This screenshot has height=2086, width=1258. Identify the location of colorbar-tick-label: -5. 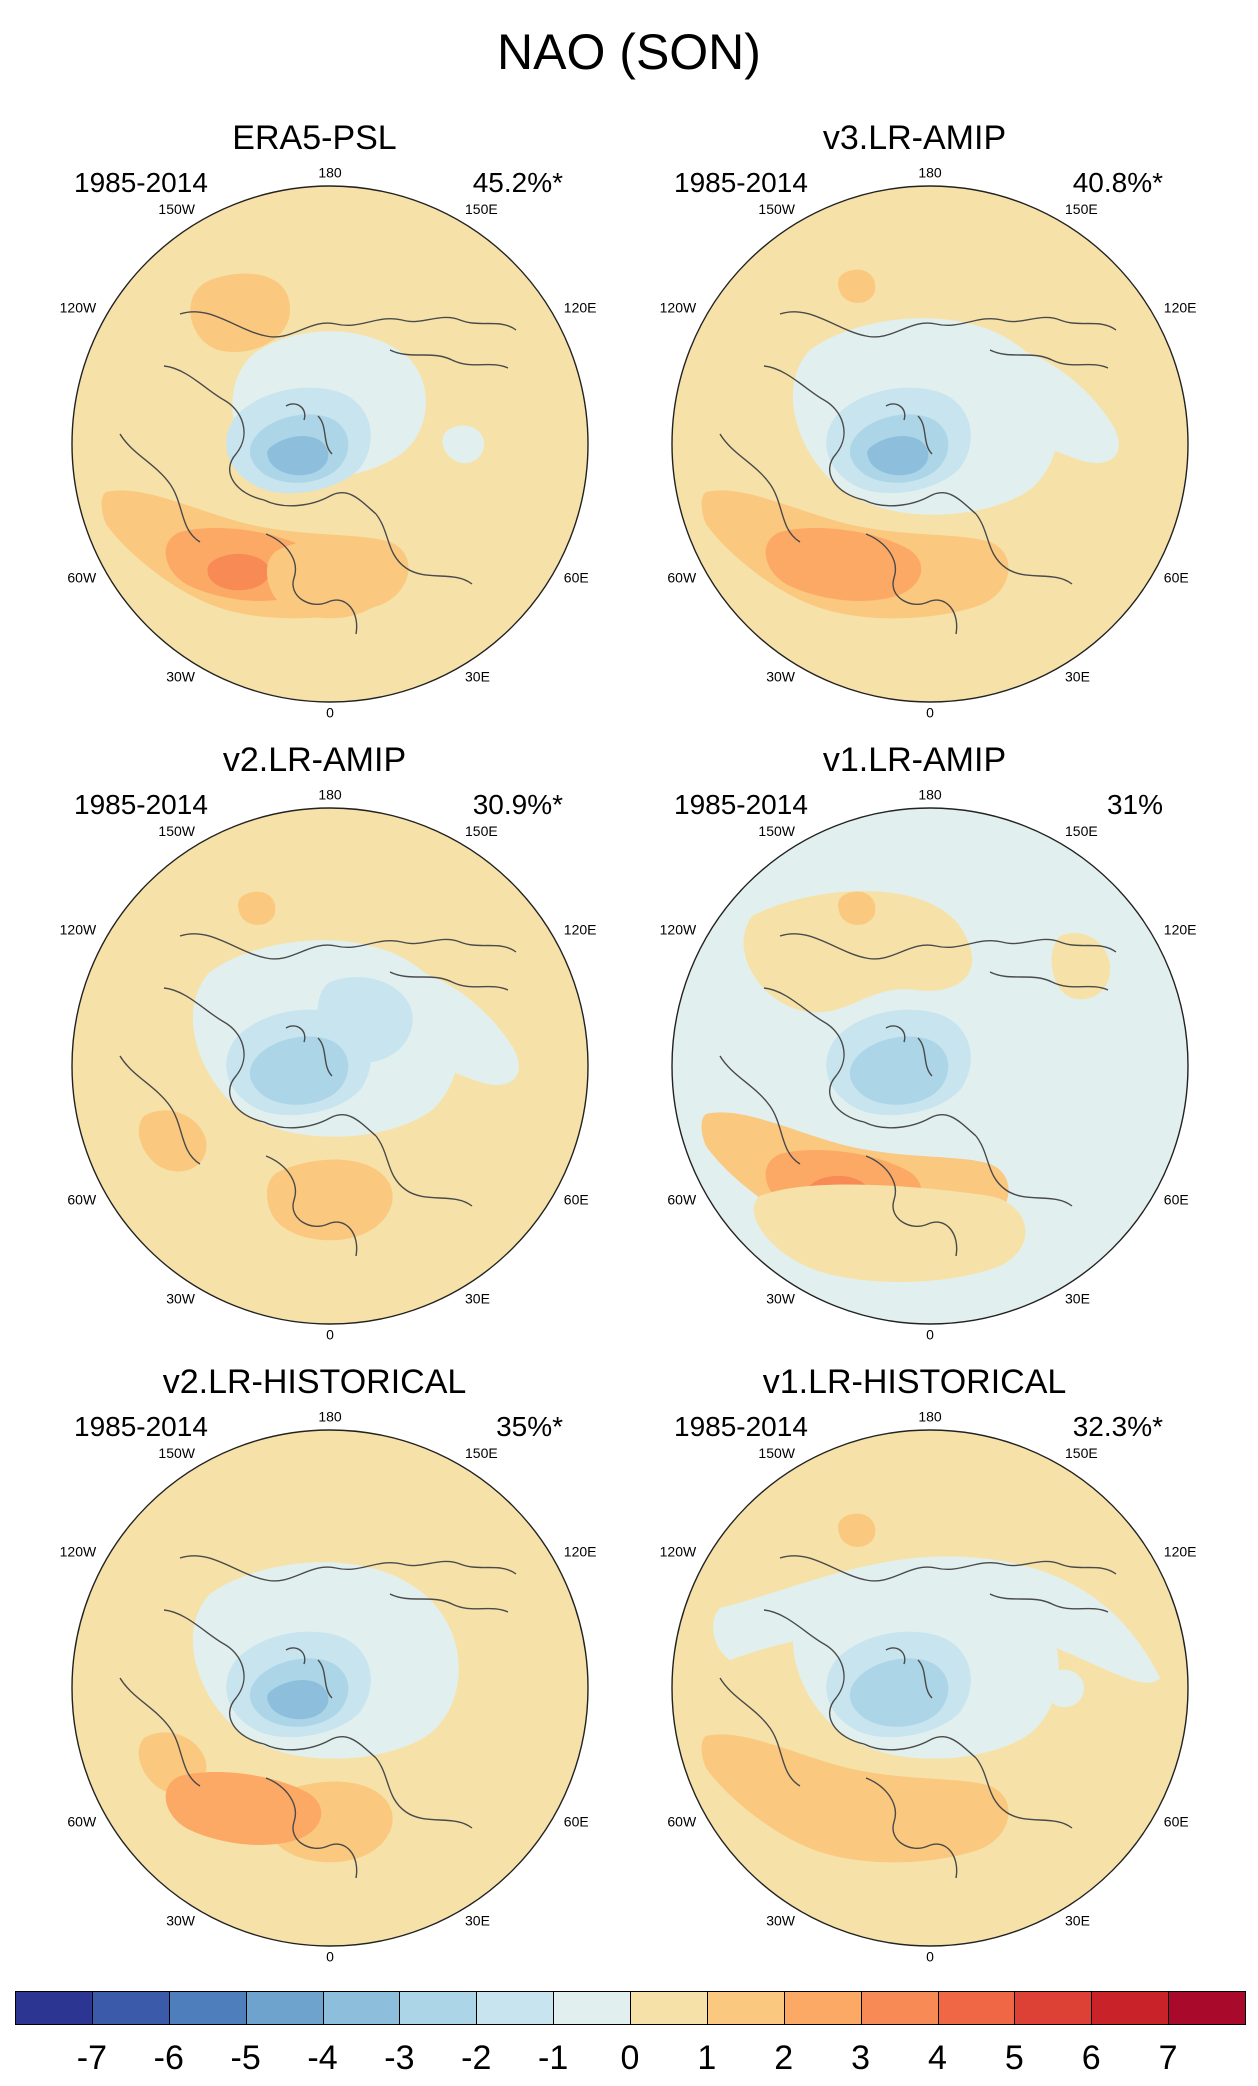
(245, 2058).